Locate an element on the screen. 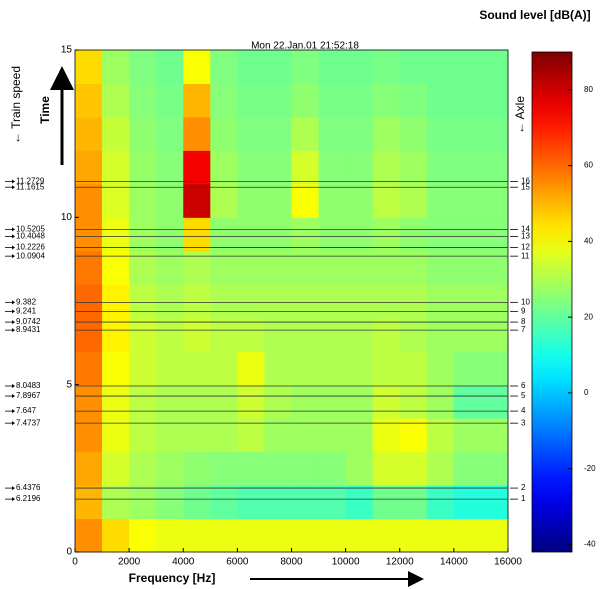 The width and height of the screenshot is (612, 589). axle-time-label: 9.382 is located at coordinates (26, 301).